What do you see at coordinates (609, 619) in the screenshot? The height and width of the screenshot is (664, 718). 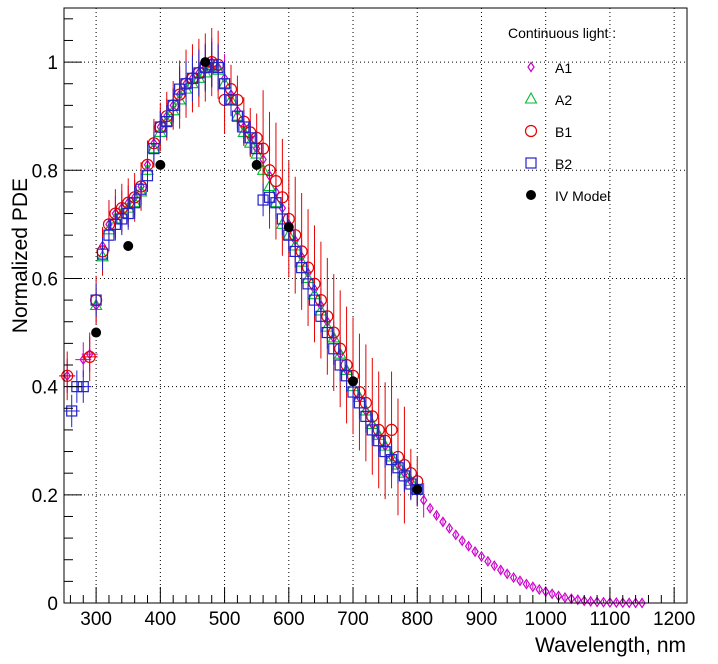 I see `x-tick-label: 1100` at bounding box center [609, 619].